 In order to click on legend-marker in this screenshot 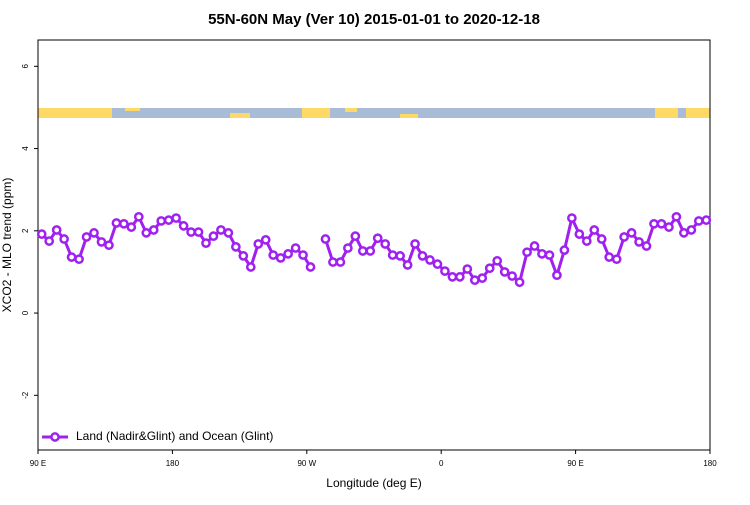, I will do `click(55, 437)`.